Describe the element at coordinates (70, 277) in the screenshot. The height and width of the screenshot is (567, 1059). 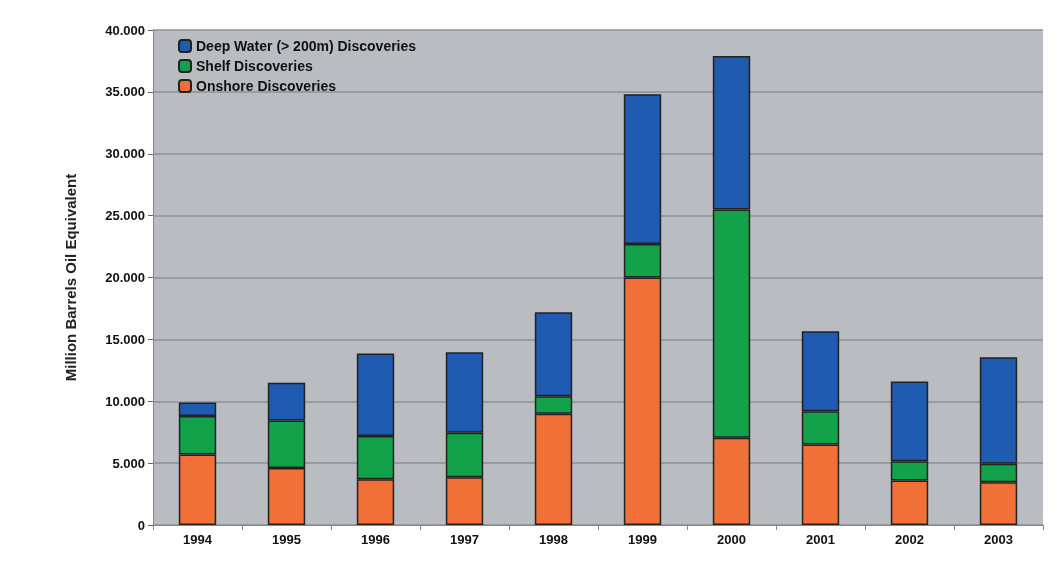
I see `y-axis-title: Million Barrels Oil Equivalent` at that location.